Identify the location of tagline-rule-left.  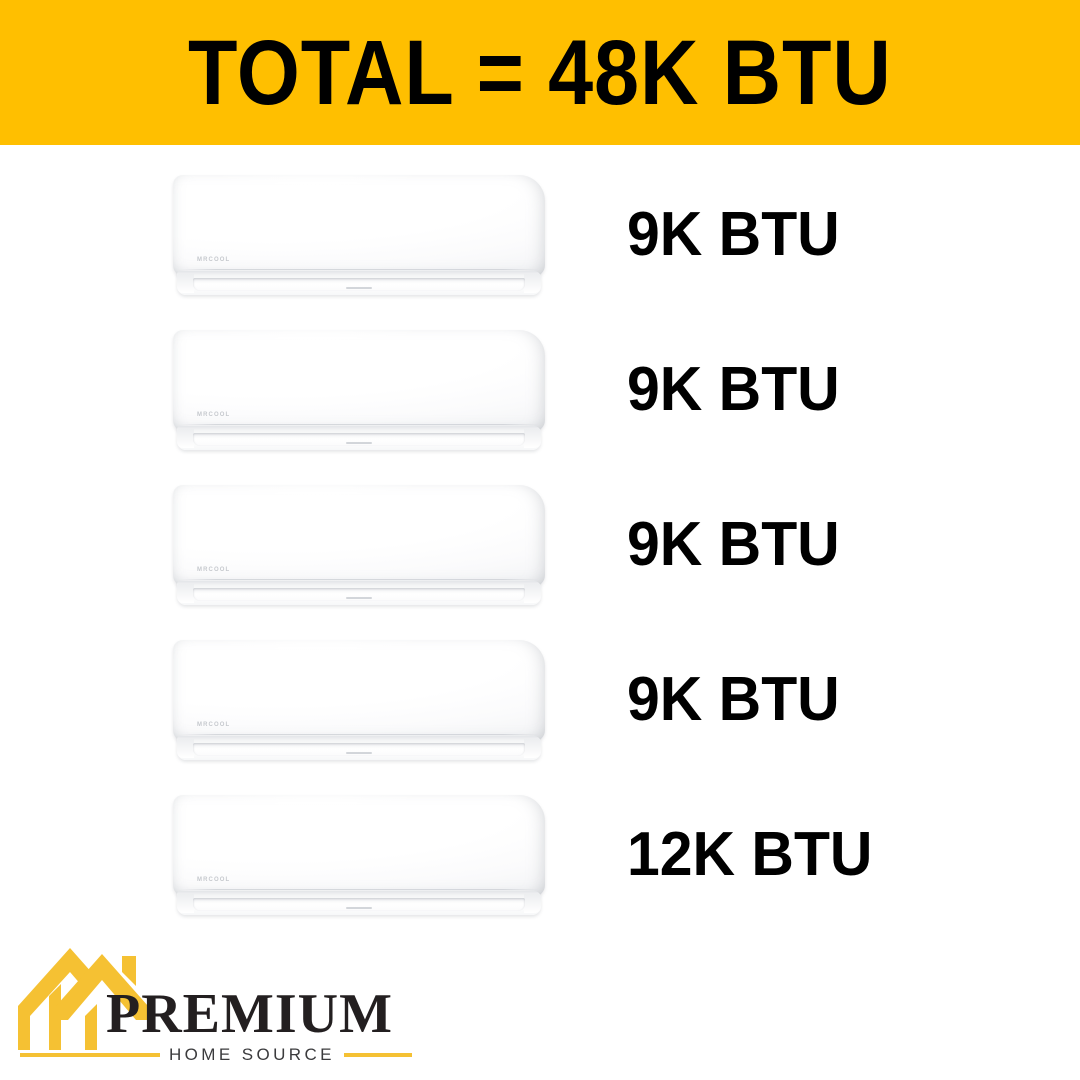
(90, 1055).